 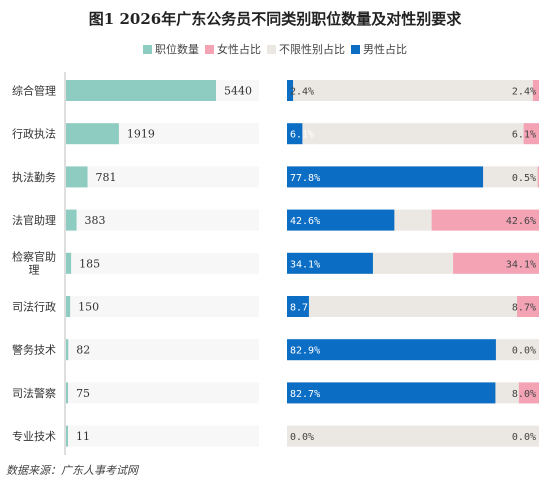 What do you see at coordinates (305, 394) in the screenshot?
I see `male-pct-label: 82.7%` at bounding box center [305, 394].